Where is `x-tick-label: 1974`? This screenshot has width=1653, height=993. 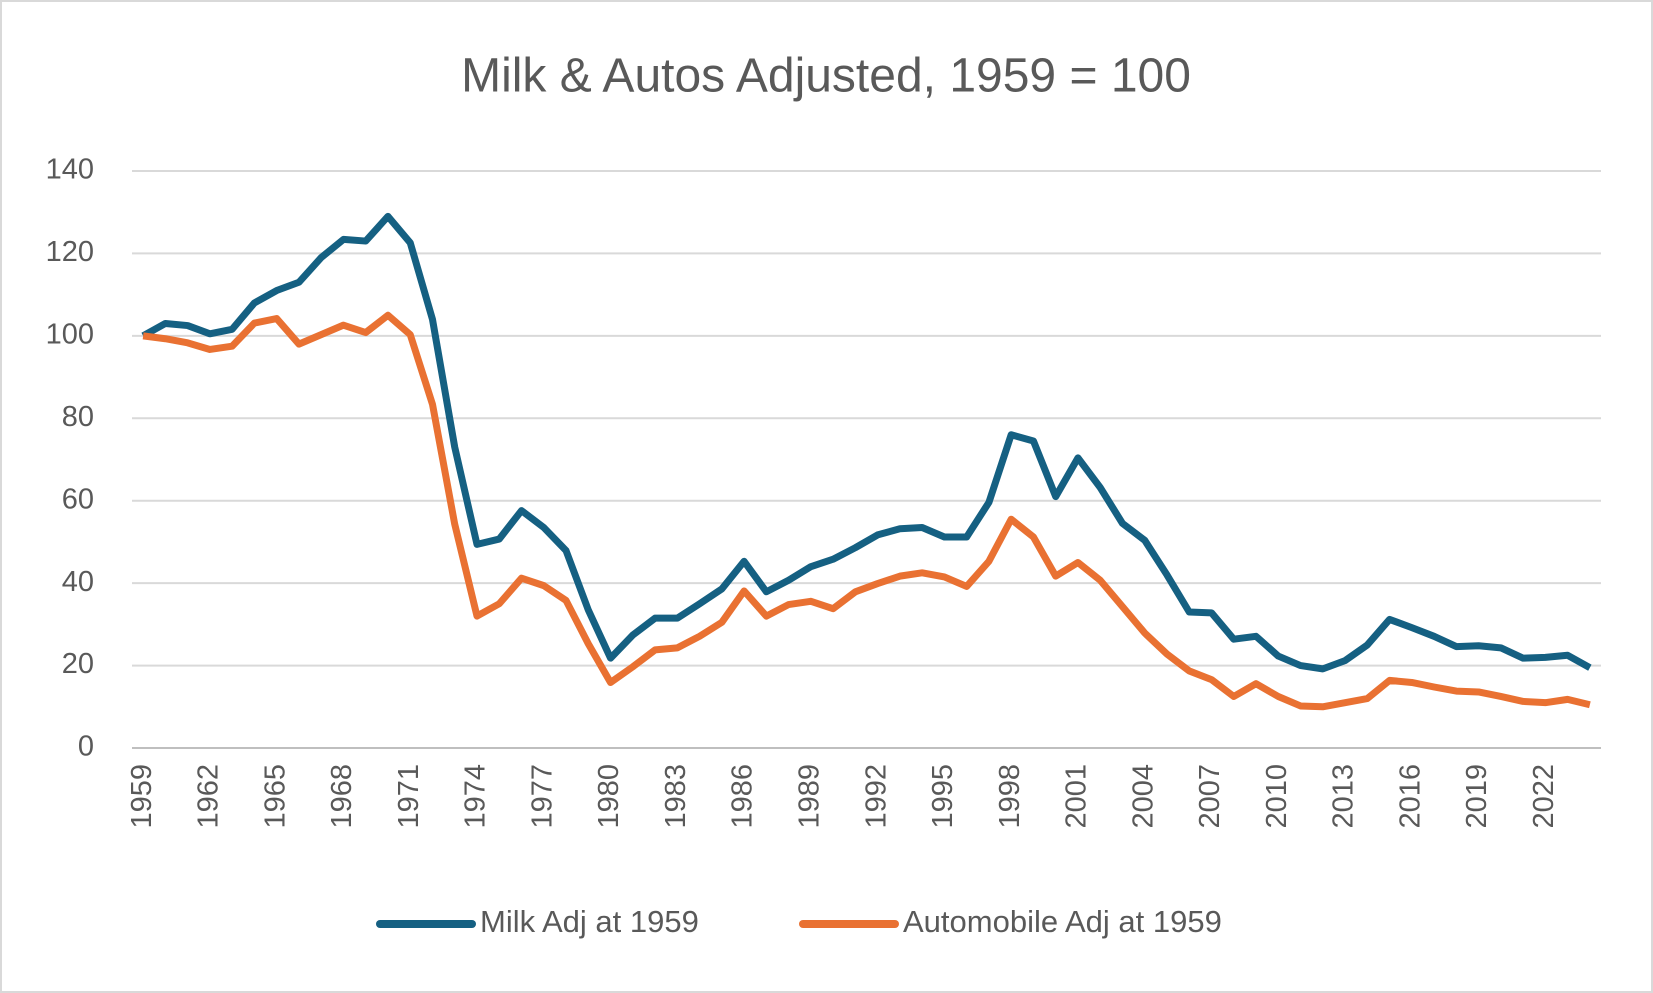
x-tick-label: 1974 is located at coordinates (476, 796).